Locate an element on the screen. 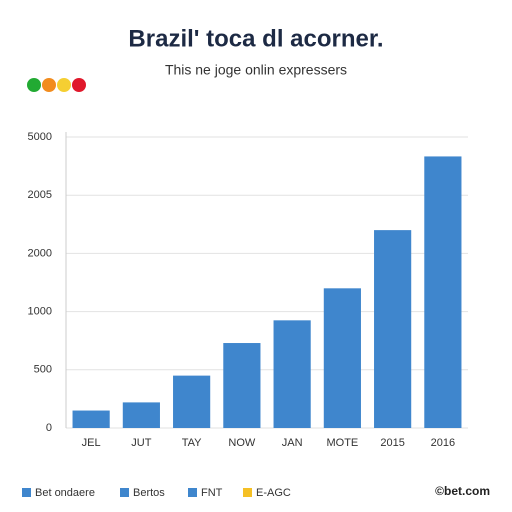  y-tick-label: 0 is located at coordinates (49, 428).